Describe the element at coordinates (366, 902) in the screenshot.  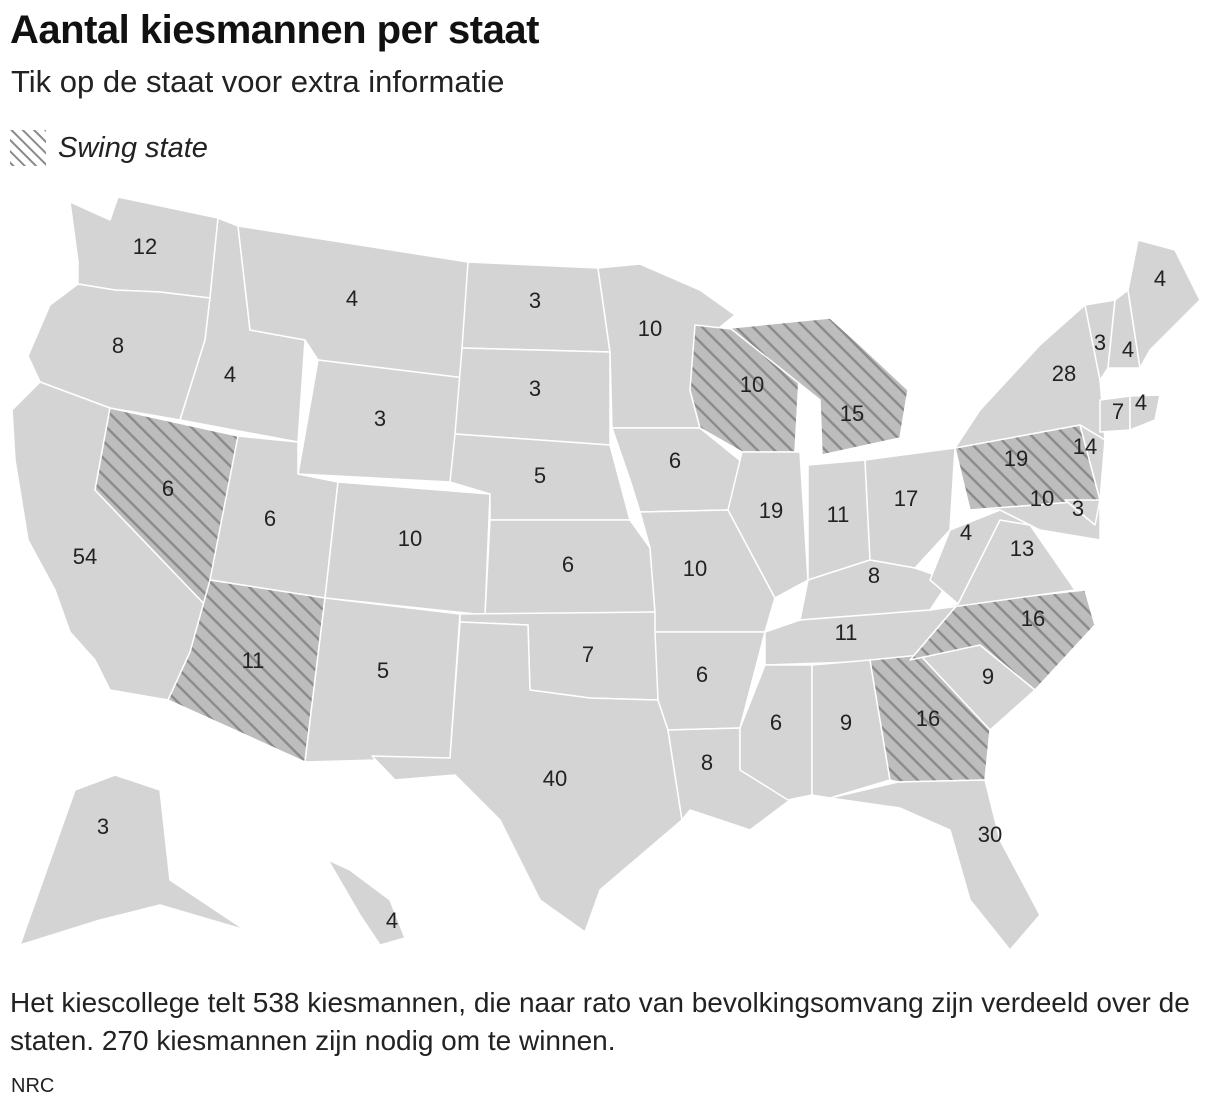
I see `state-hi` at that location.